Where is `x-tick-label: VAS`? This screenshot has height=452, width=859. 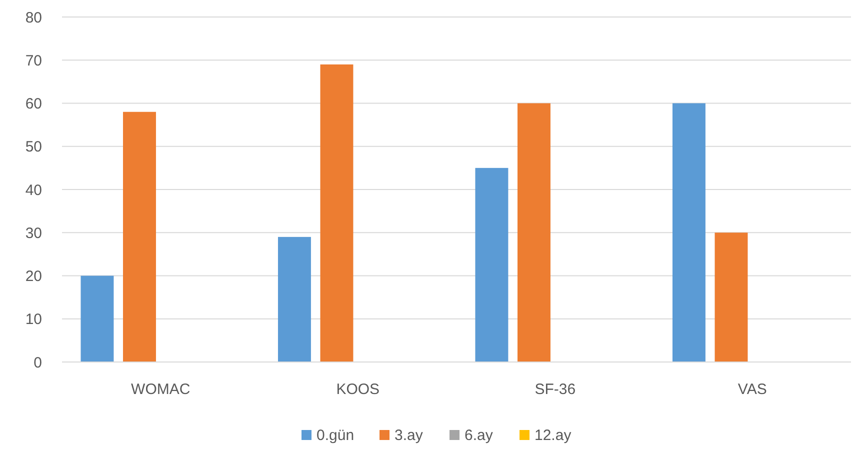
x-tick-label: VAS is located at coordinates (752, 389).